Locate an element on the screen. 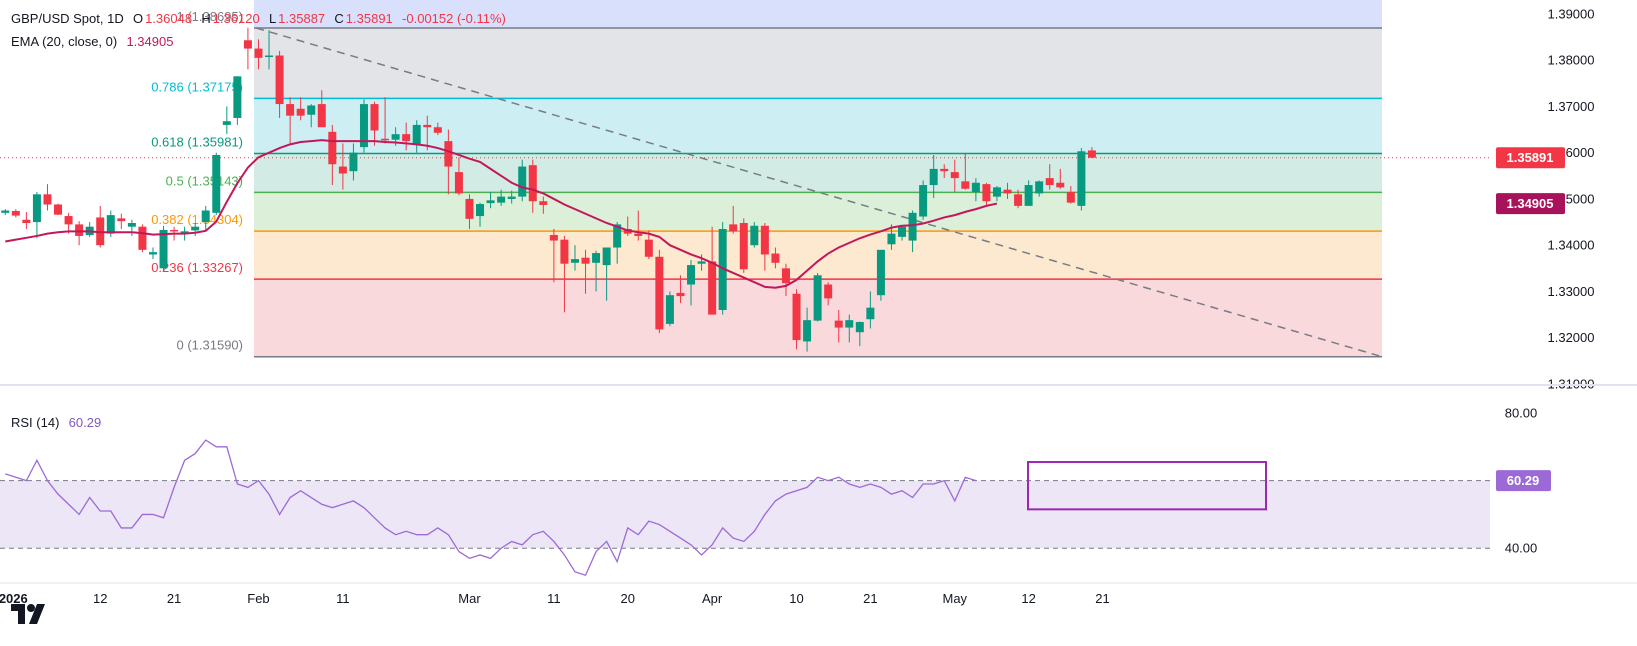 This screenshot has width=1637, height=646. fib-label-0.382: 0.382 (1.34304) is located at coordinates (197, 219).